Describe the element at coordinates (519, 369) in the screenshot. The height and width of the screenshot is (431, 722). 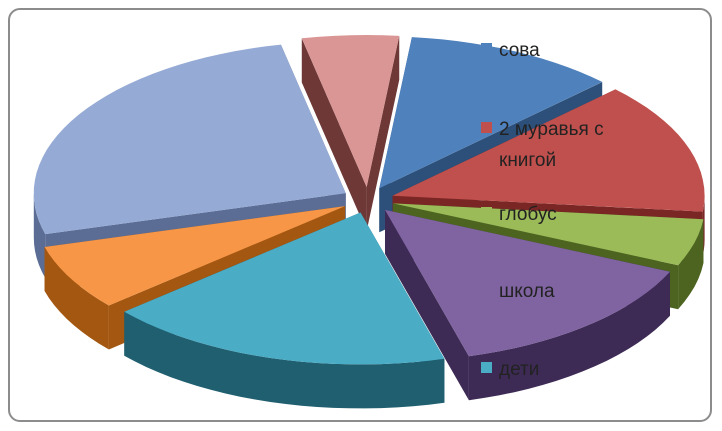
I see `legend-label: дети` at that location.